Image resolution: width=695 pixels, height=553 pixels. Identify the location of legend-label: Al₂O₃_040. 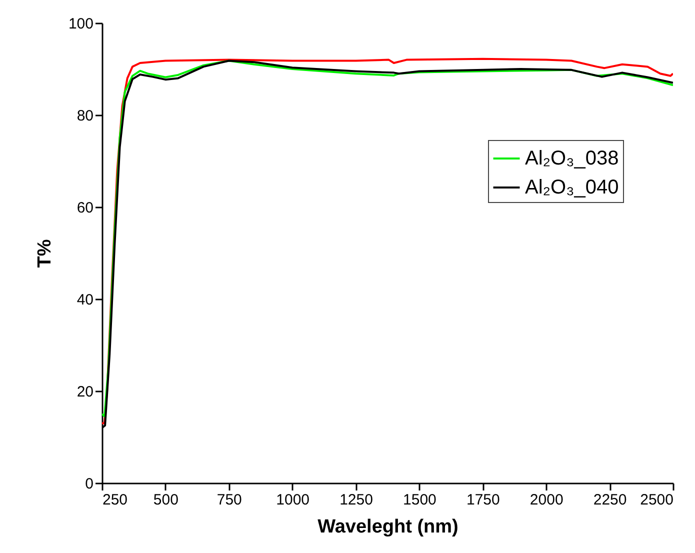
(572, 187).